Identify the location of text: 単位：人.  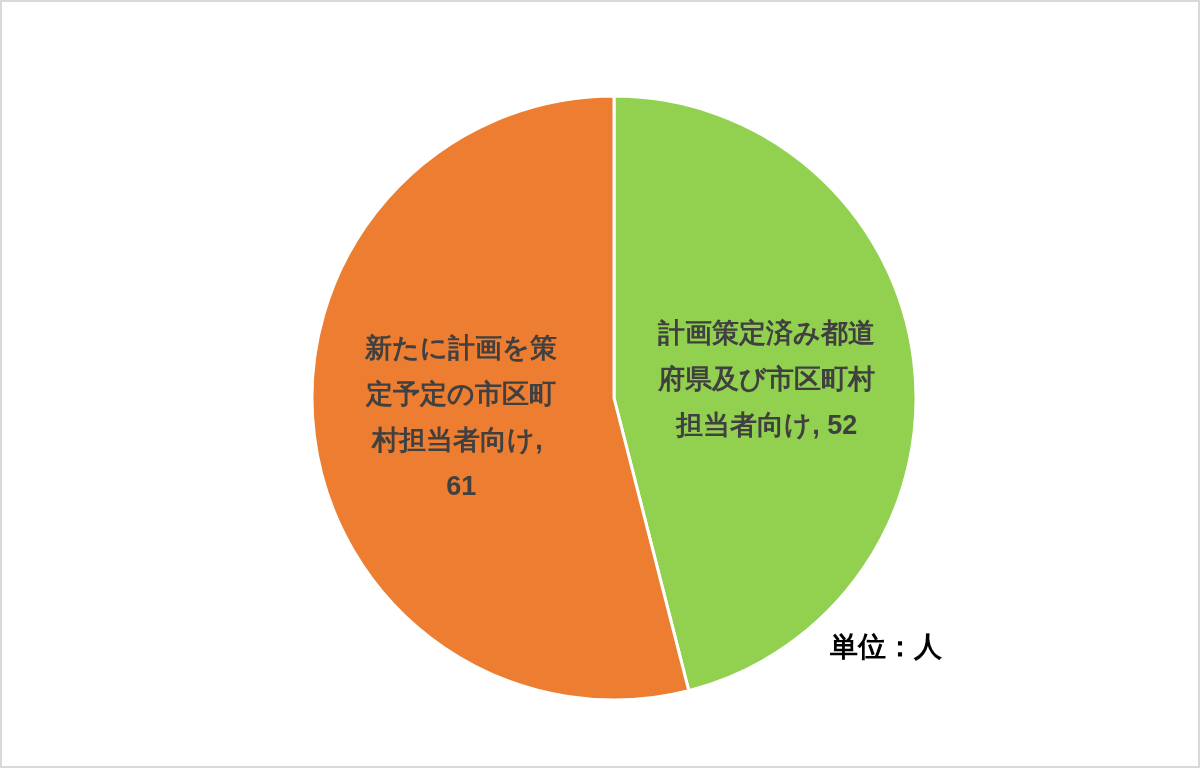
(886, 646).